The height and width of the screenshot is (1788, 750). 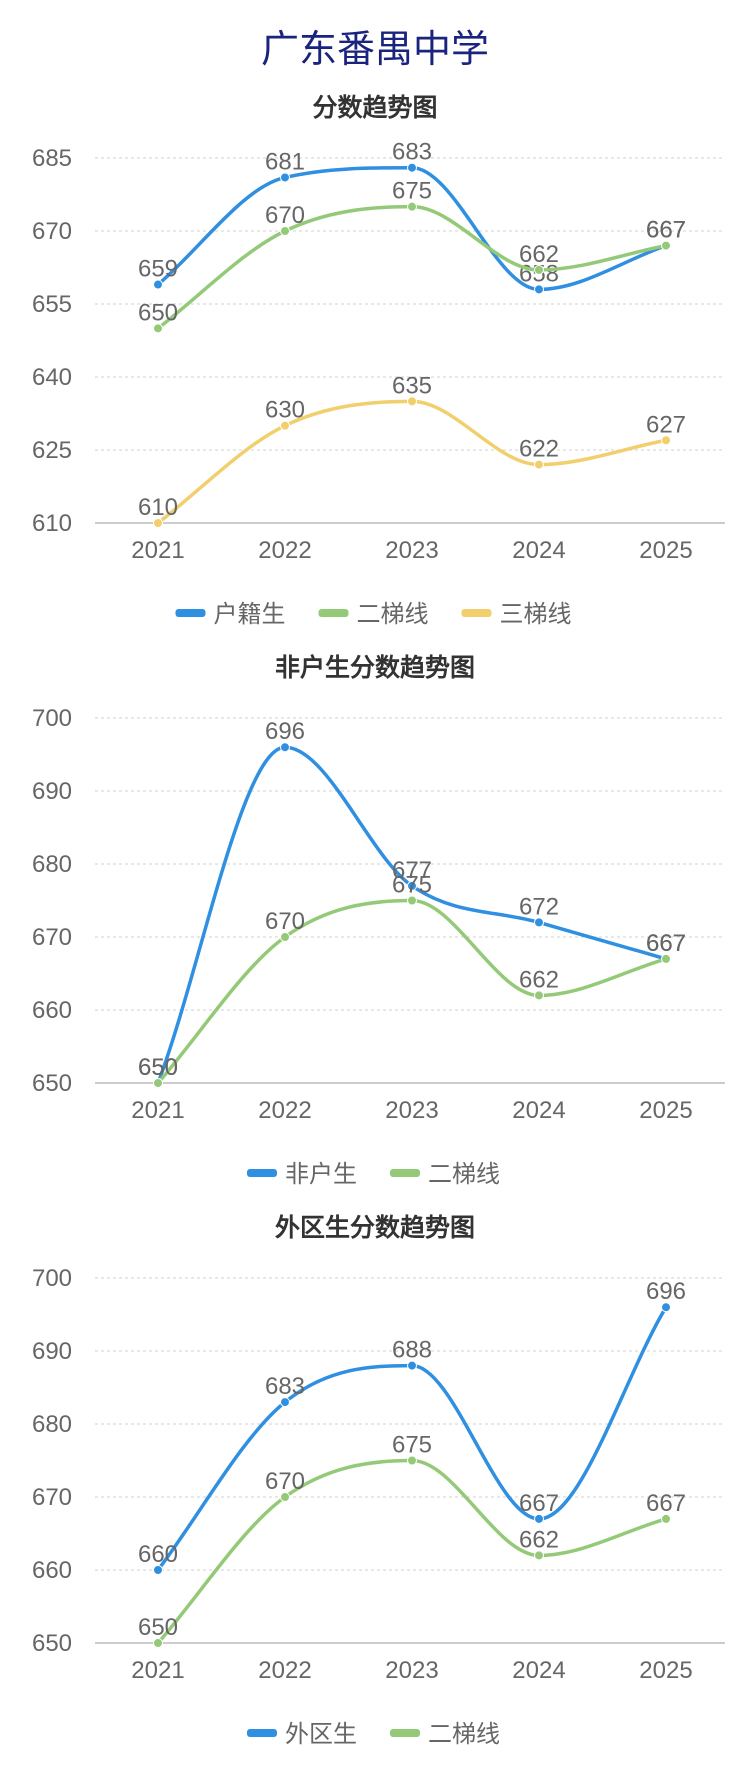 What do you see at coordinates (52, 450) in the screenshot?
I see `y-tick-label: 625` at bounding box center [52, 450].